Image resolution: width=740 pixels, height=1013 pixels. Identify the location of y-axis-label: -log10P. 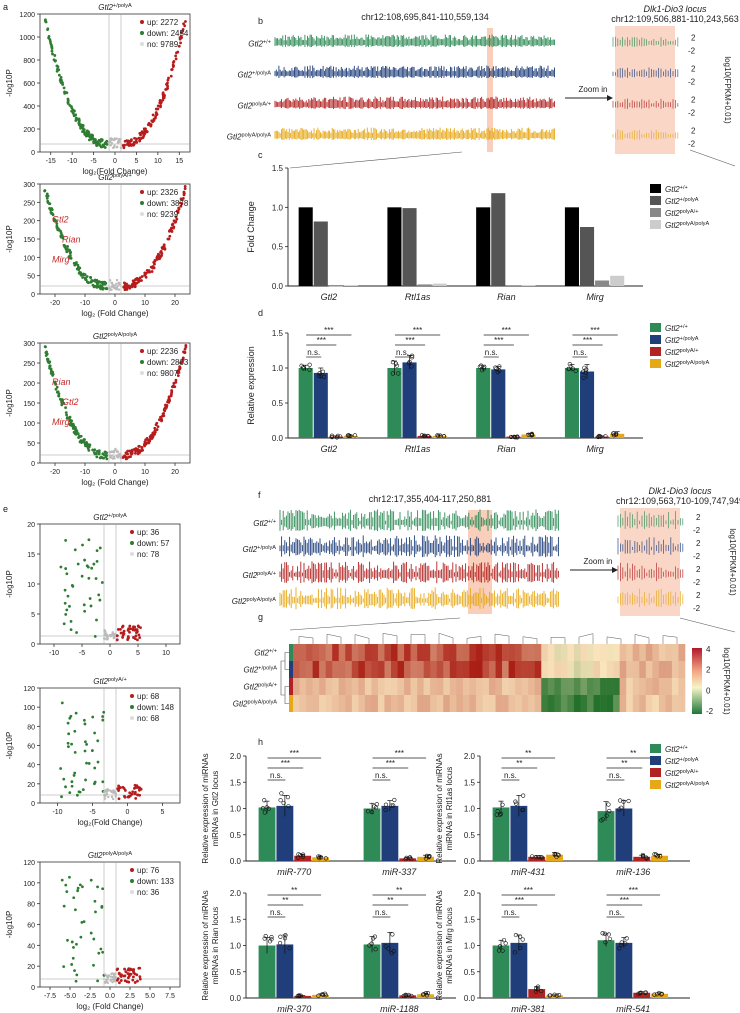
(9, 83).